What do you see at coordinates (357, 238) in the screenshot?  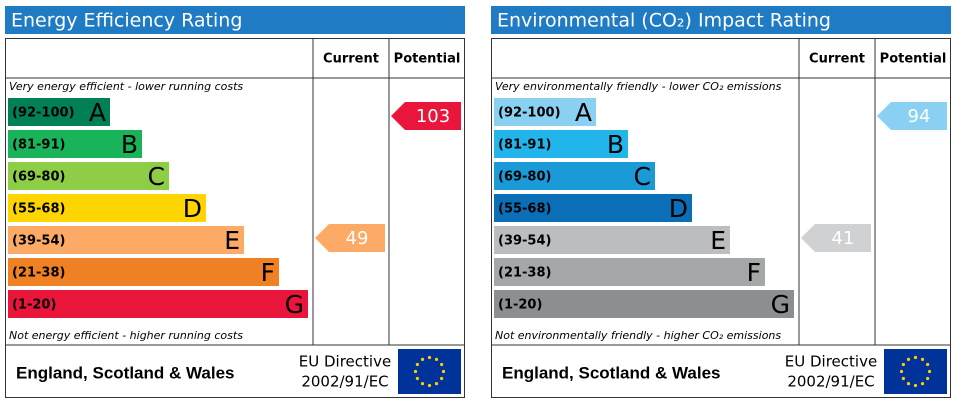 I see `current-value: 49` at bounding box center [357, 238].